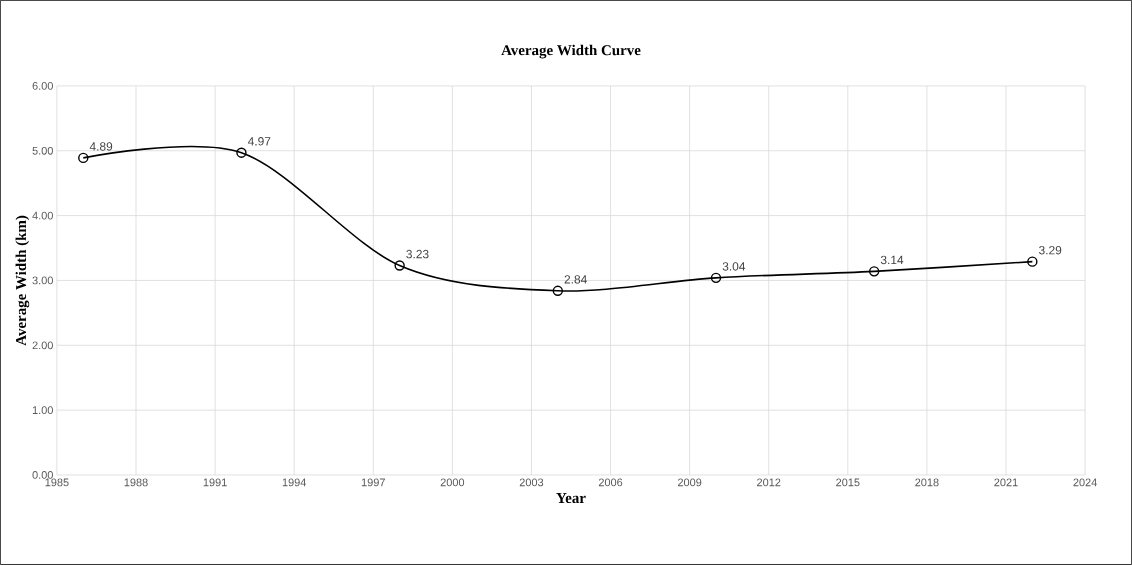 This screenshot has height=565, width=1132. Describe the element at coordinates (452, 482) in the screenshot. I see `x-tick-label: 2000` at that location.